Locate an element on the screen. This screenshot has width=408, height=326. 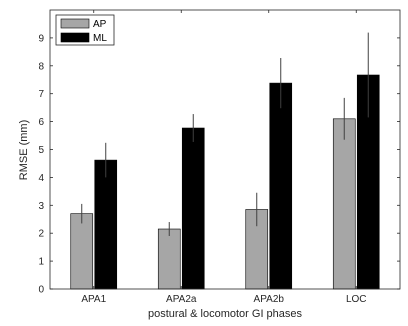
y-axis-label: RMSE (mm) is located at coordinates (24, 150).